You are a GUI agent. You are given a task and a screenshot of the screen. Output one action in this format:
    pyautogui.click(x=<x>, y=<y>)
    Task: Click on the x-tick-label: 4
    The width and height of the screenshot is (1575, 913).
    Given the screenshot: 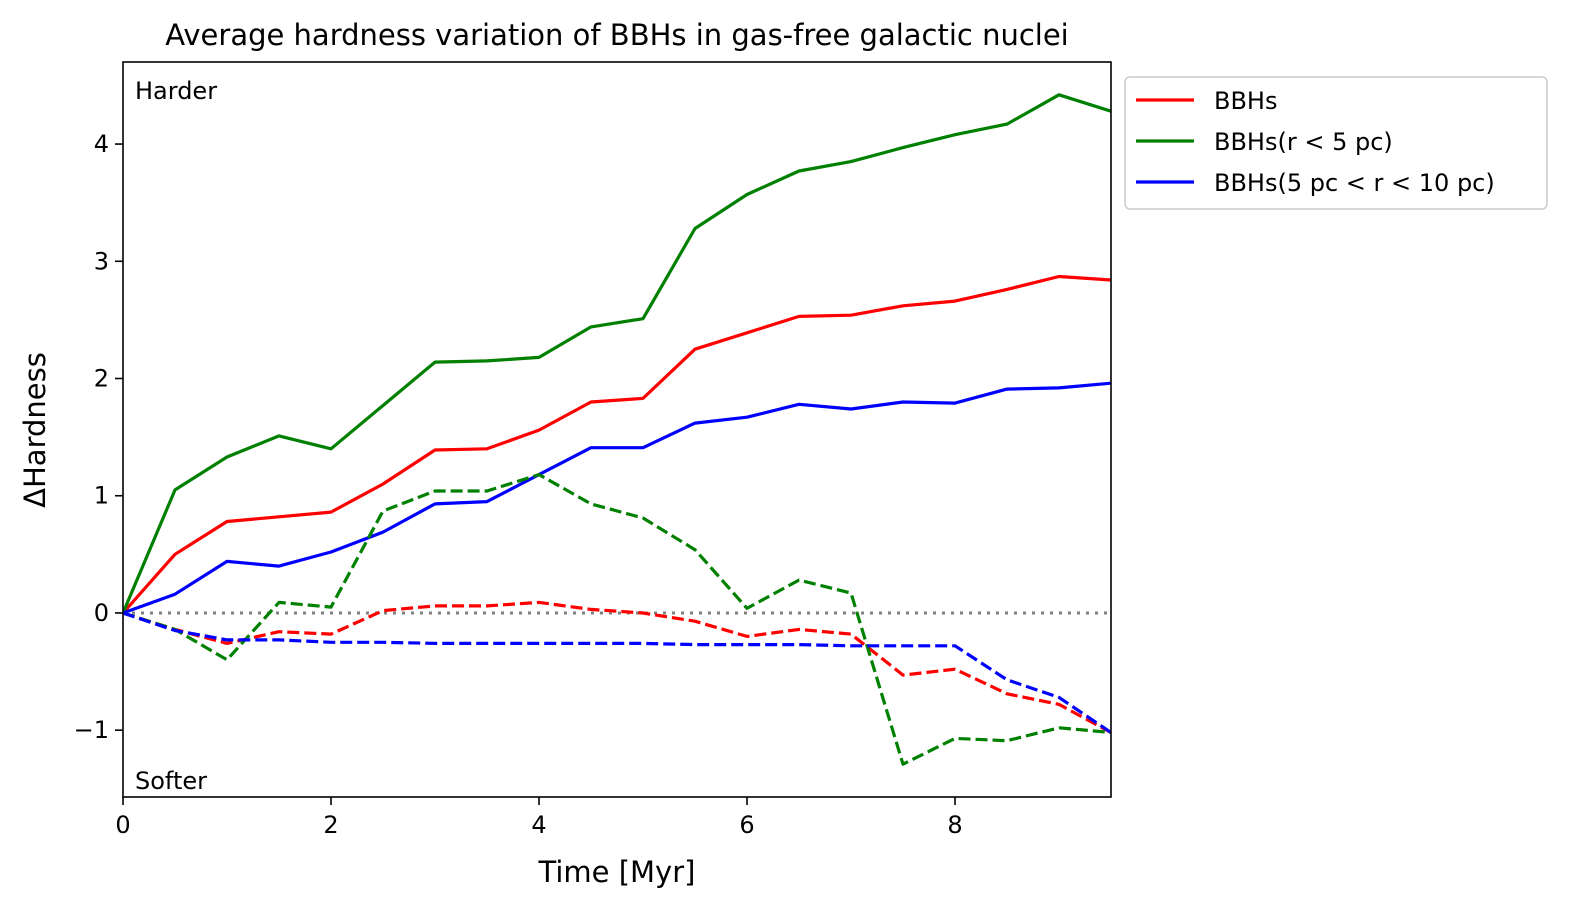 What is the action you would take?
    pyautogui.click(x=538, y=825)
    